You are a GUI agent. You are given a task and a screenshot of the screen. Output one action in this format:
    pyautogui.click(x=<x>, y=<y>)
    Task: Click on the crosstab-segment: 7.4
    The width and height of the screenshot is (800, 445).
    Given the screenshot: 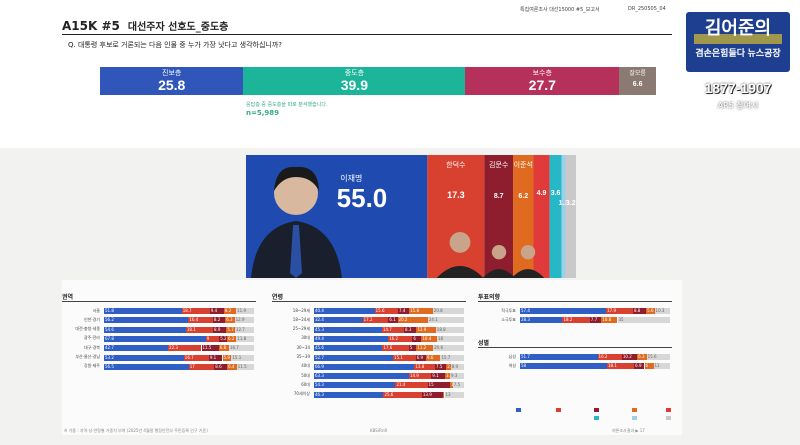 What is the action you would take?
    pyautogui.click(x=404, y=311)
    